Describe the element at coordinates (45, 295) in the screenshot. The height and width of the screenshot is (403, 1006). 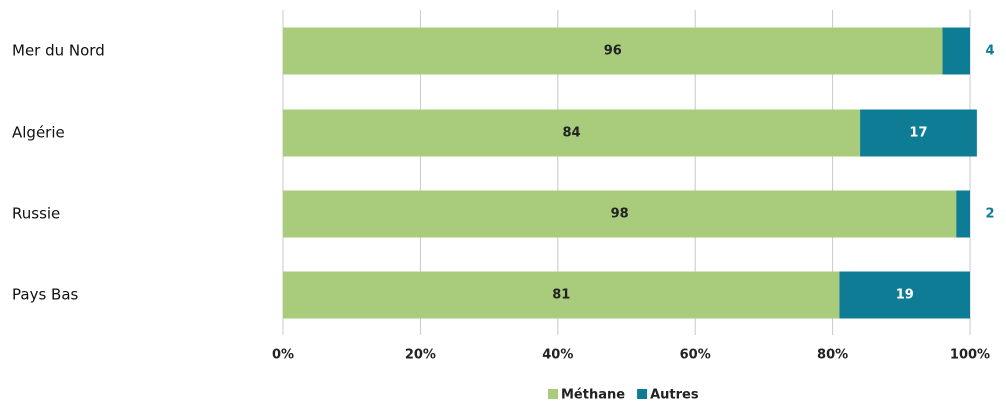
I see `category-label: Pays Bas` at that location.